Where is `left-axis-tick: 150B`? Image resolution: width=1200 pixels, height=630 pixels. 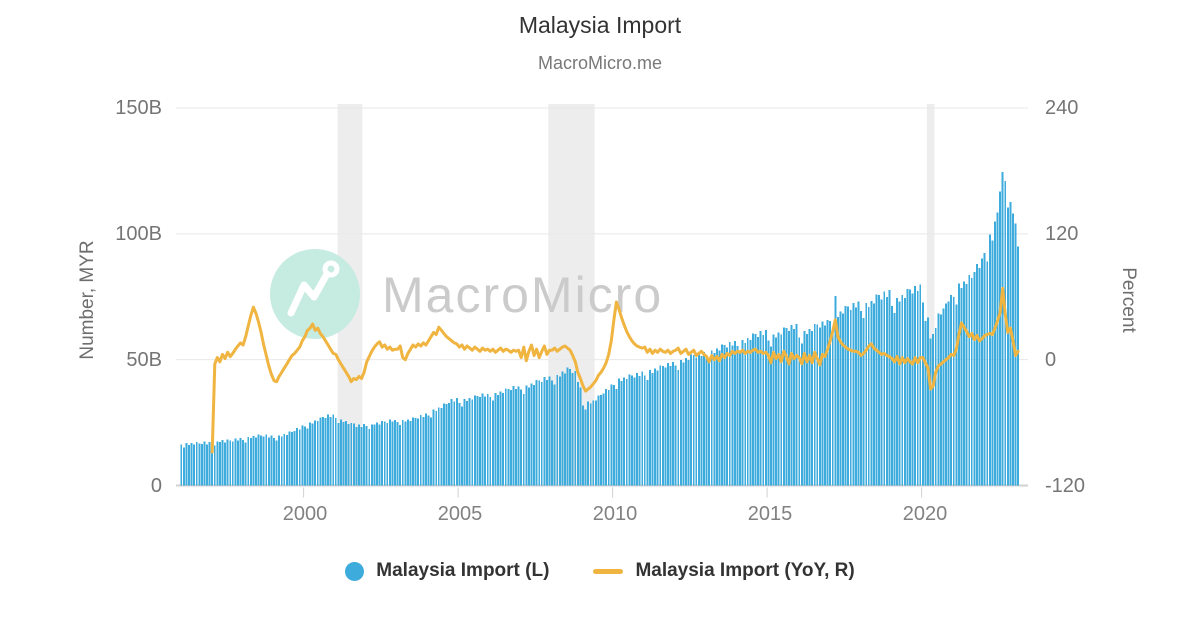
left-axis-tick: 150B is located at coordinates (138, 108).